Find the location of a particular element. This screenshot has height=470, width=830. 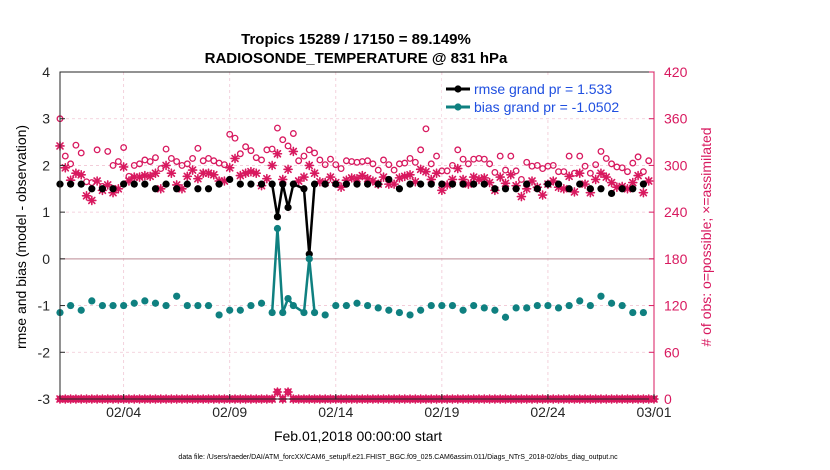

x-axis: 02/04 02/09 02/14 02/19 02/24 03/01 is located at coordinates (389, 407).